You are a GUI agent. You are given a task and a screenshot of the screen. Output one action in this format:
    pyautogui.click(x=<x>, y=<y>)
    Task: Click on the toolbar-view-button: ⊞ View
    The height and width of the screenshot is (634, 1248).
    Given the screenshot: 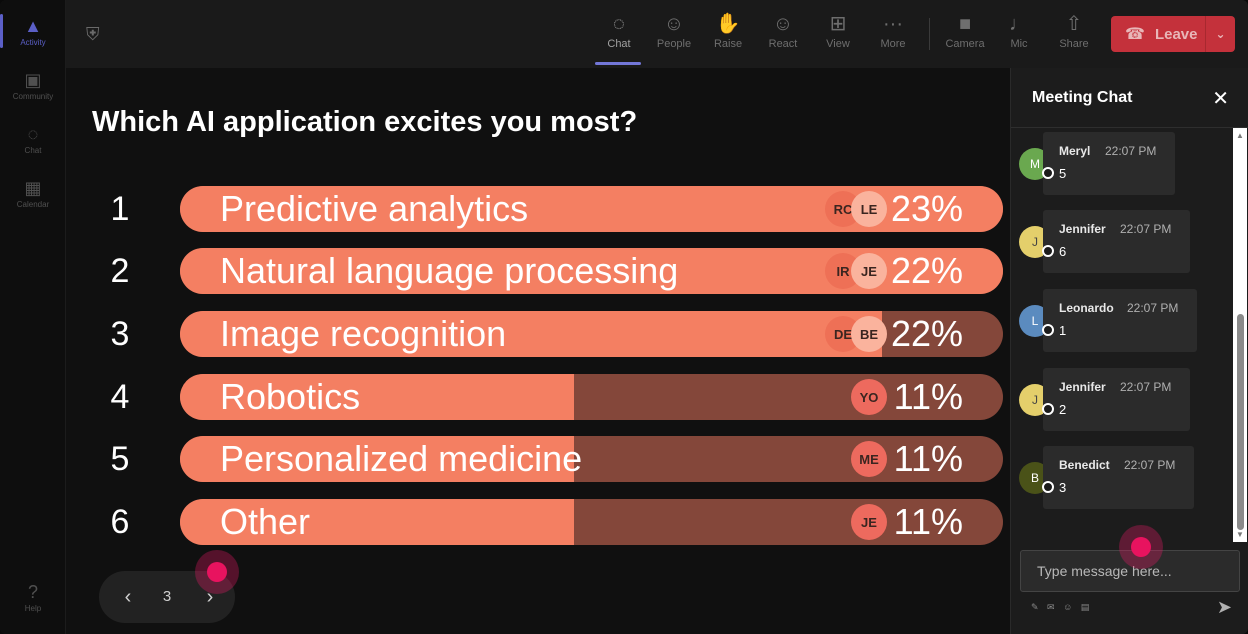 What is the action you would take?
    pyautogui.click(x=838, y=35)
    